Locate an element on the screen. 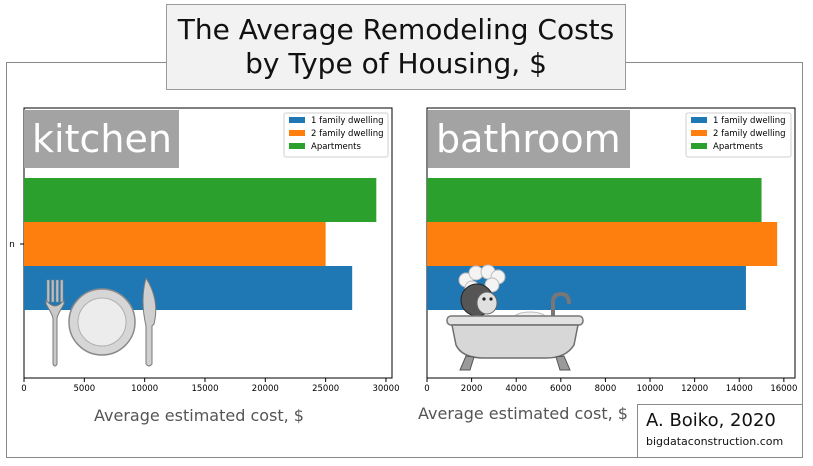  bar-bathroom-2-family-dwelling is located at coordinates (602, 244).